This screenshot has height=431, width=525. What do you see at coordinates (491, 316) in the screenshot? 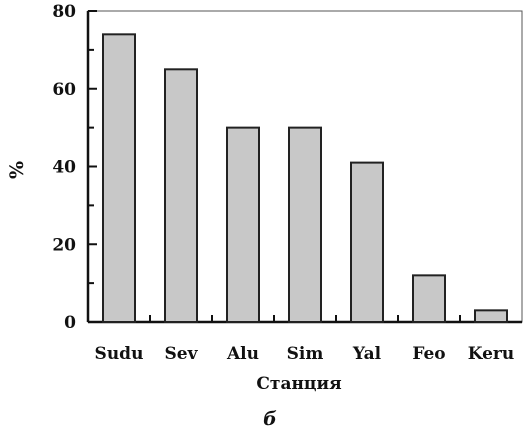
I see `bar-keru` at bounding box center [491, 316].